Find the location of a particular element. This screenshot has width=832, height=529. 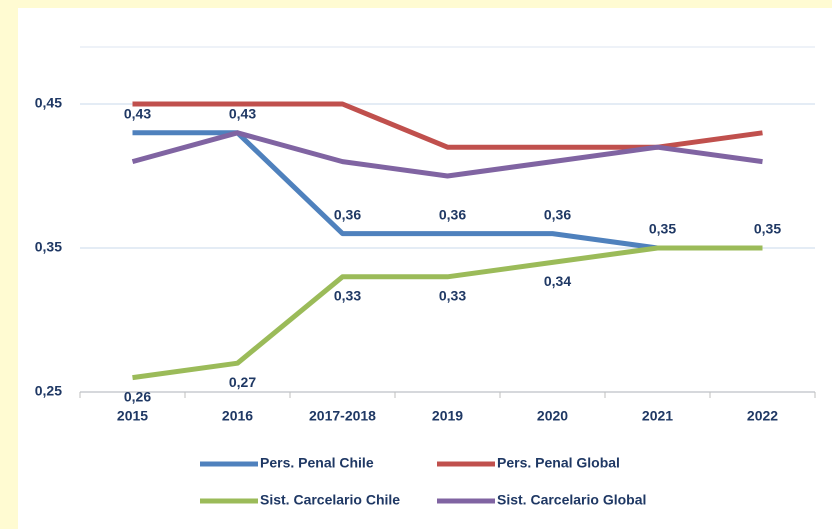

series-line is located at coordinates (447, 154).